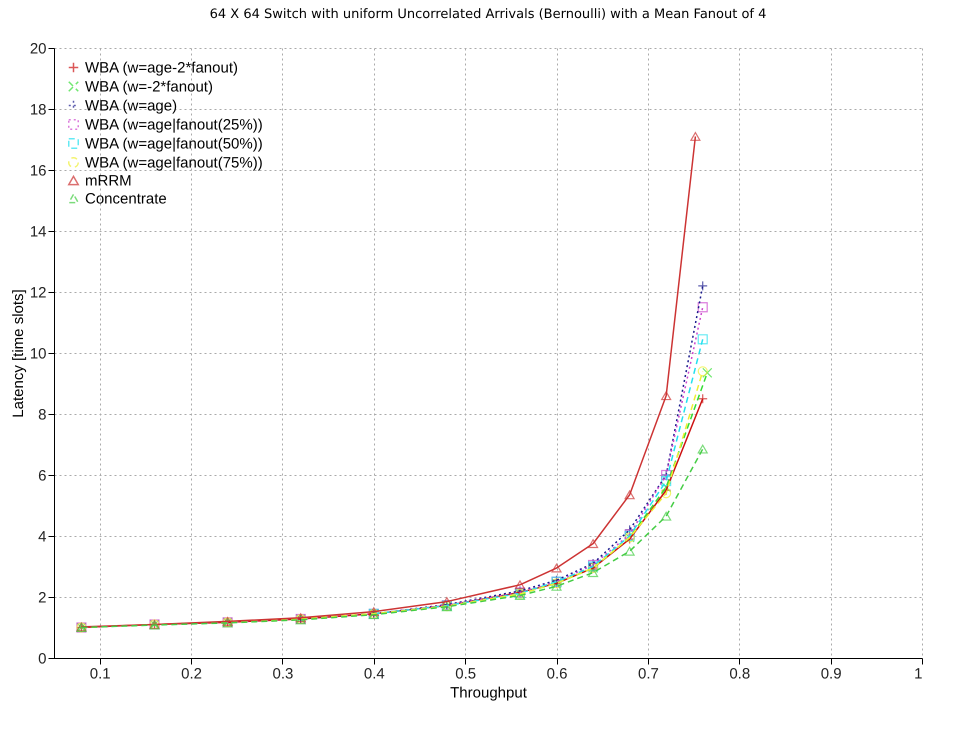 The image size is (973, 735). Describe the element at coordinates (174, 163) in the screenshot. I see `legend-label: WBA (w=age|fanout(75%))` at that location.